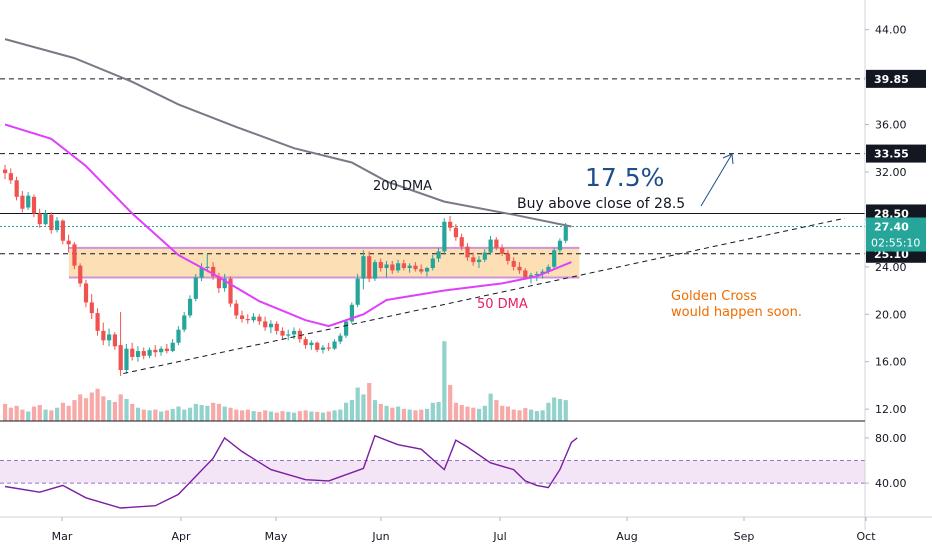 Image resolution: width=932 pixels, height=550 pixels. What do you see at coordinates (601, 204) in the screenshot?
I see `buy-annotation: Buy above close of 28.5` at bounding box center [601, 204].